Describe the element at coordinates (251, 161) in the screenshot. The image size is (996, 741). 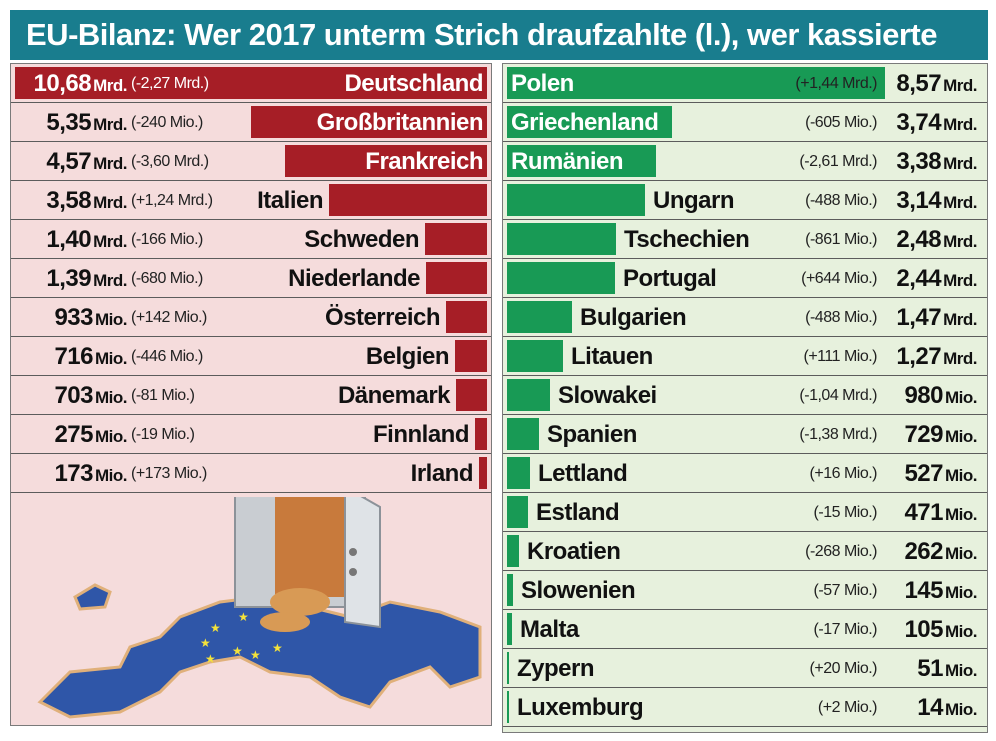
I see `payer-row: 4,57 Mrd. (-3,60 Mrd.) Frankreich` at that location.